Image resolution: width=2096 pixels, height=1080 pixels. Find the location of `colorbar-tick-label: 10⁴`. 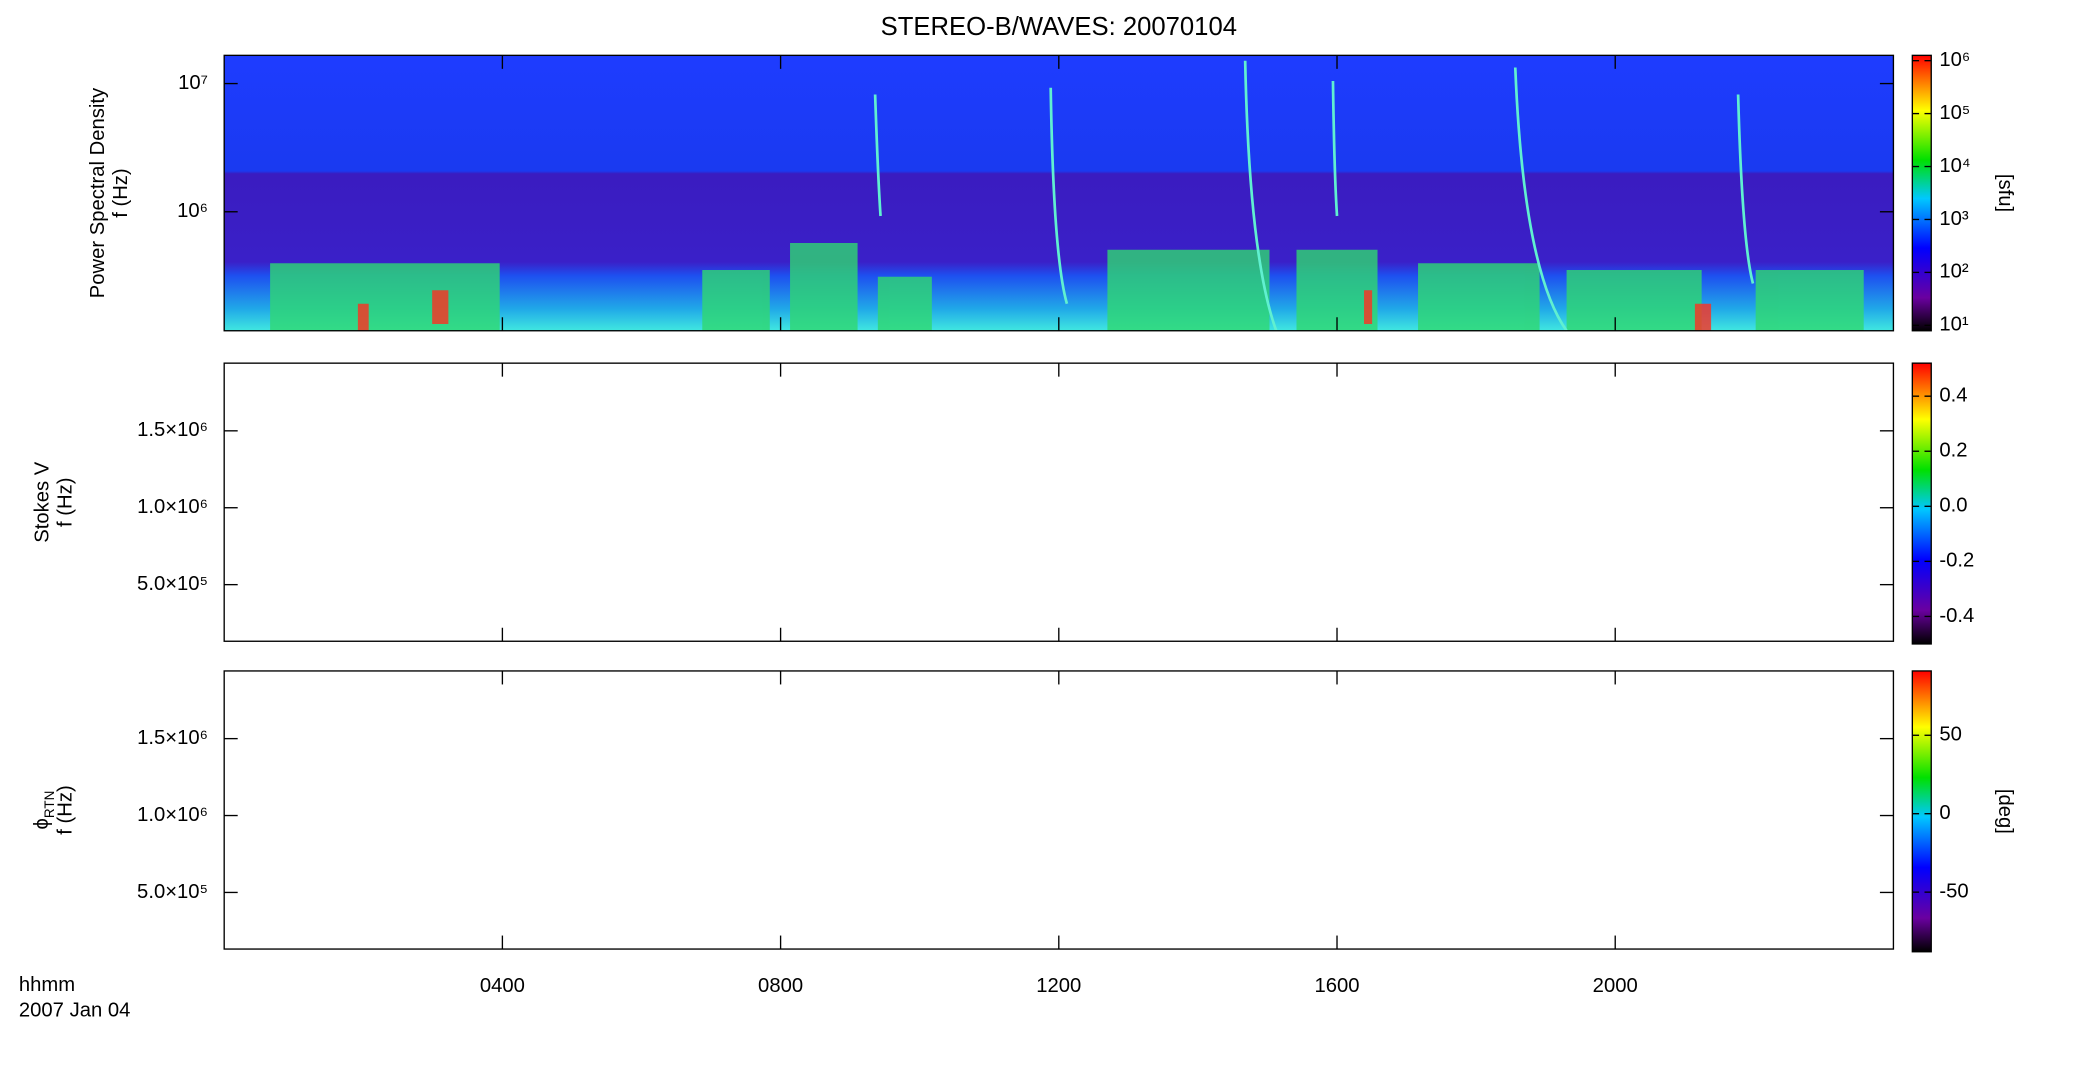

colorbar-tick-label: 10⁴ is located at coordinates (1954, 166).